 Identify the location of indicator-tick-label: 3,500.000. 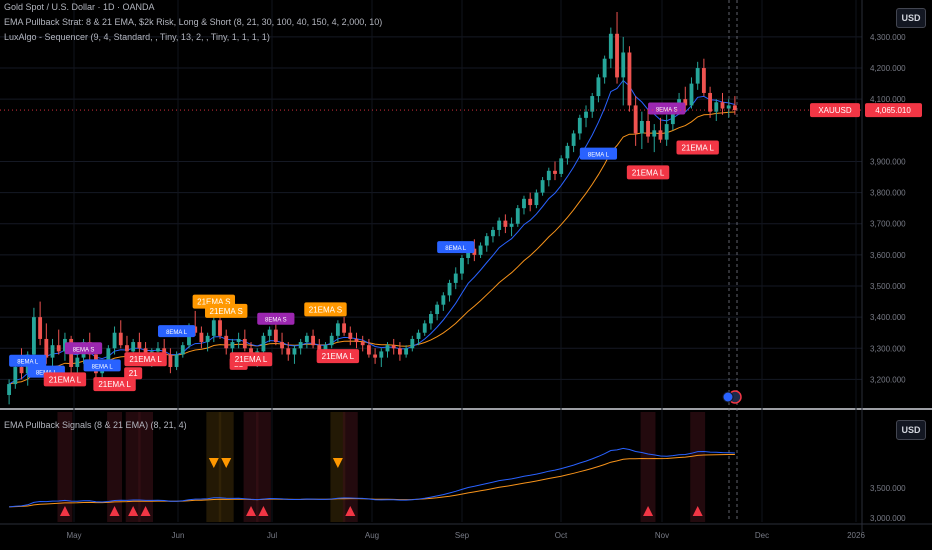
(888, 488).